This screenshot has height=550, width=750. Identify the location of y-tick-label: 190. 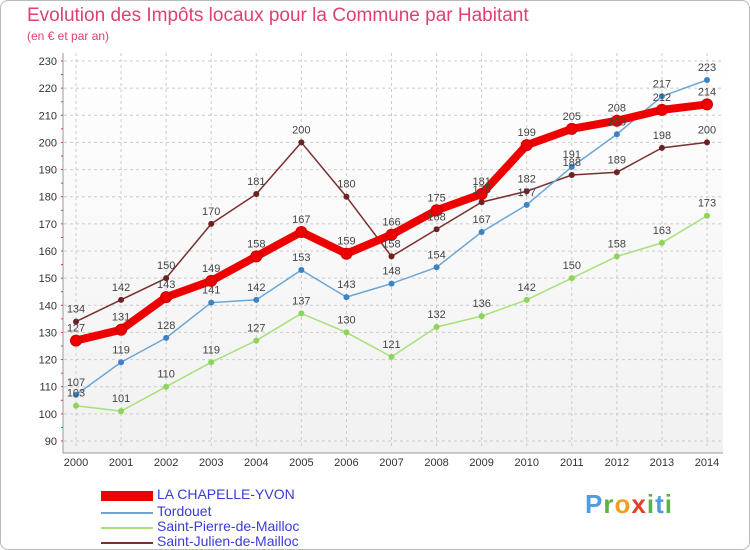
(48, 171).